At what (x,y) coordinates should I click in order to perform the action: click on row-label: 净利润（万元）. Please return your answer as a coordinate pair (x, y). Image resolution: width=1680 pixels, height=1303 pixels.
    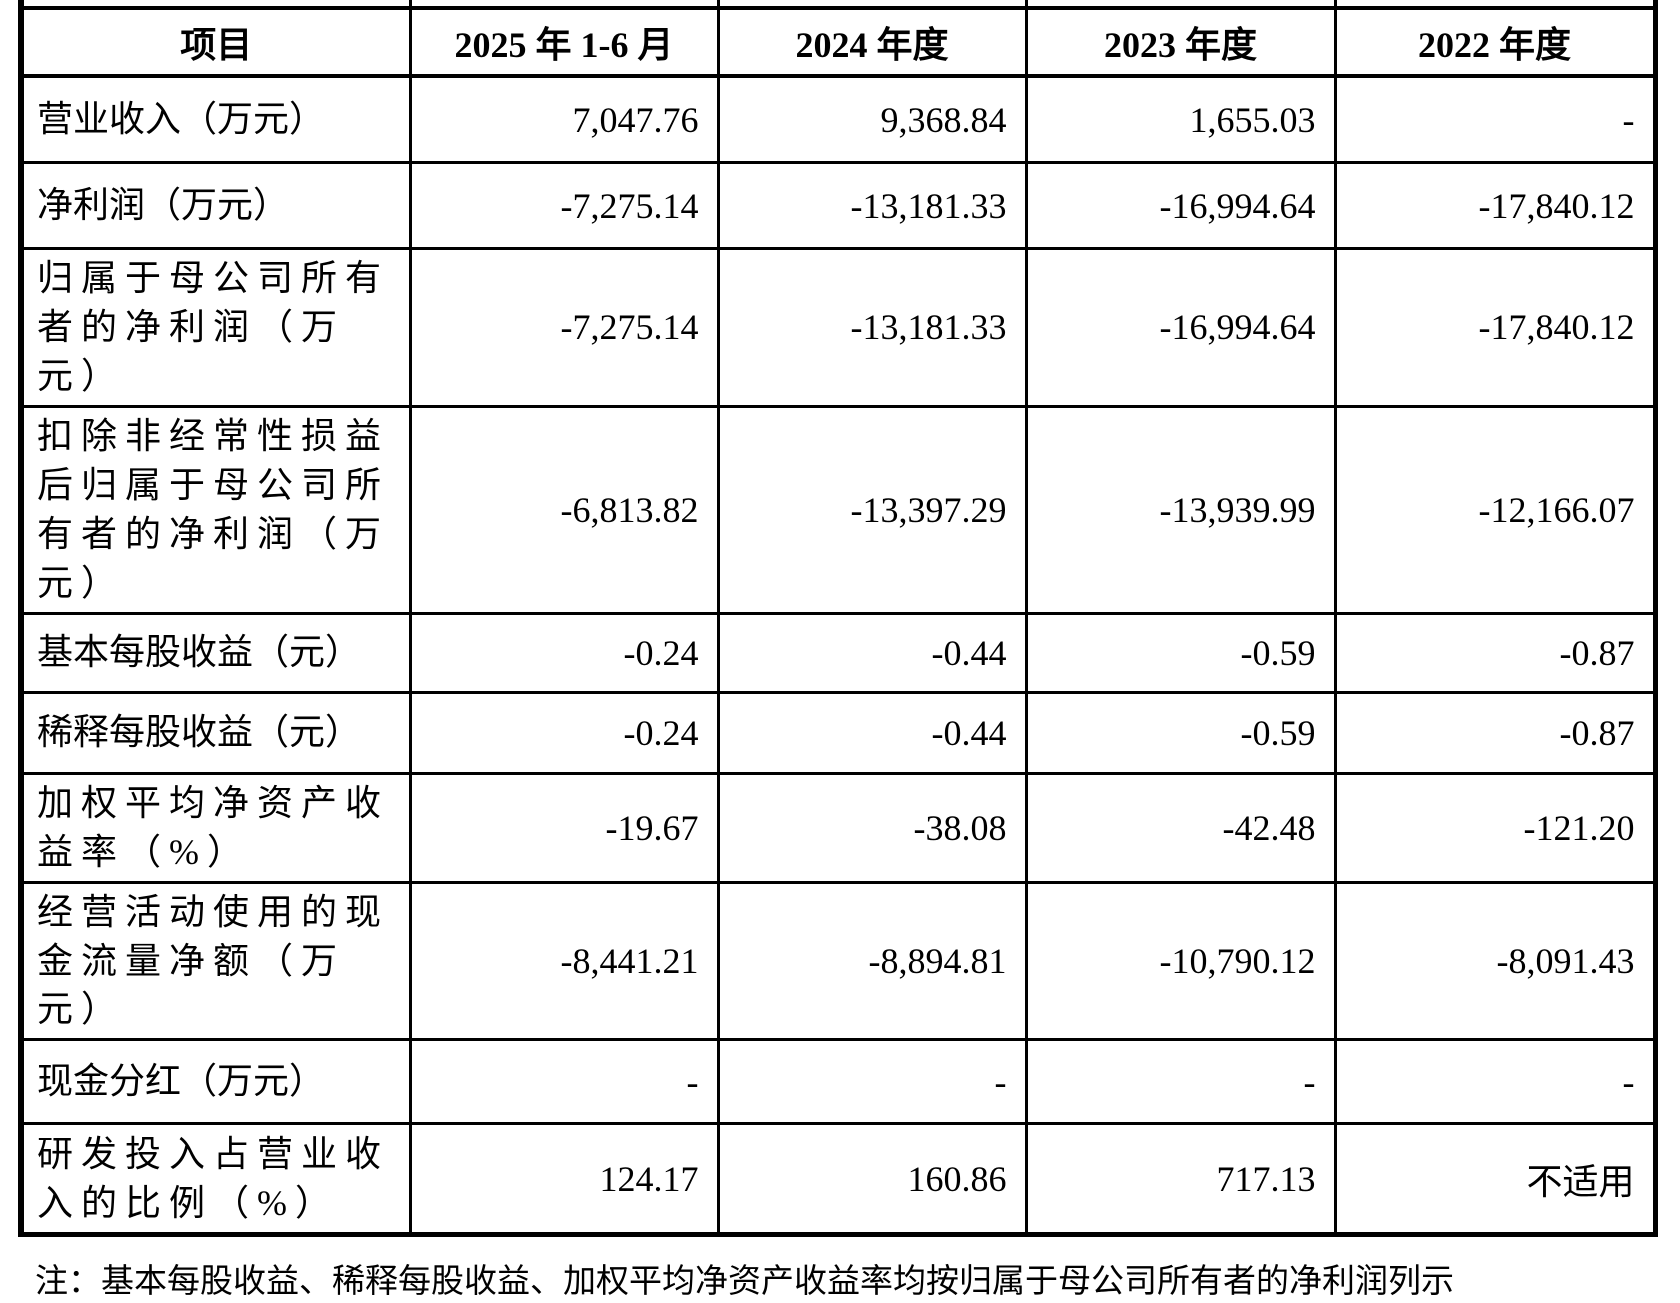
    Looking at the image, I should click on (215, 205).